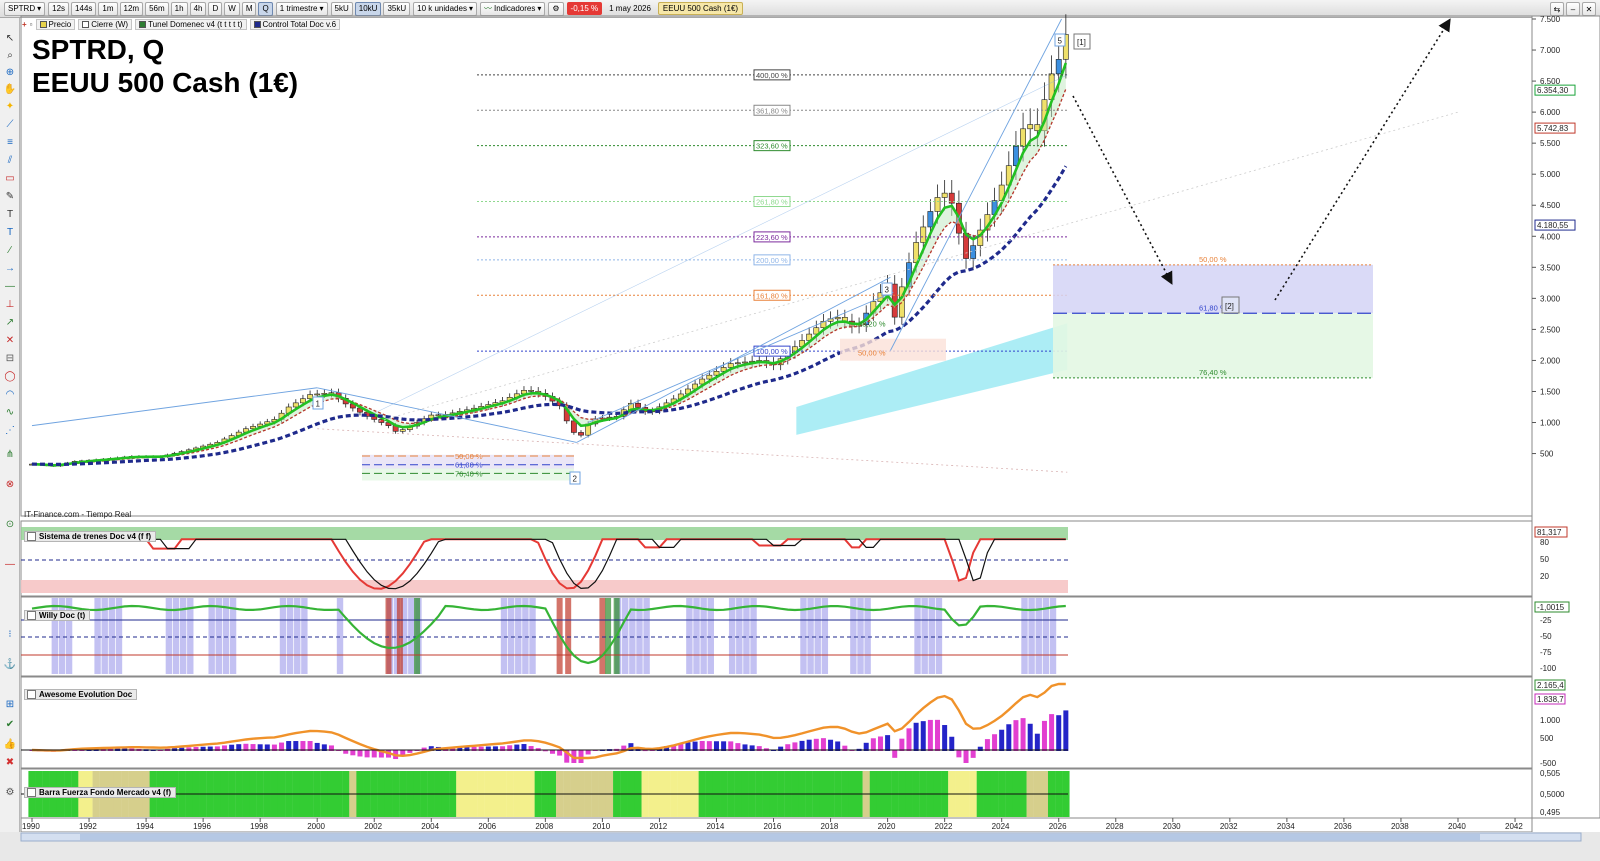 This screenshot has width=1600, height=861. Describe the element at coordinates (512, 8) in the screenshot. I see `indicators-button: 〰 Indicadores ▾` at that location.